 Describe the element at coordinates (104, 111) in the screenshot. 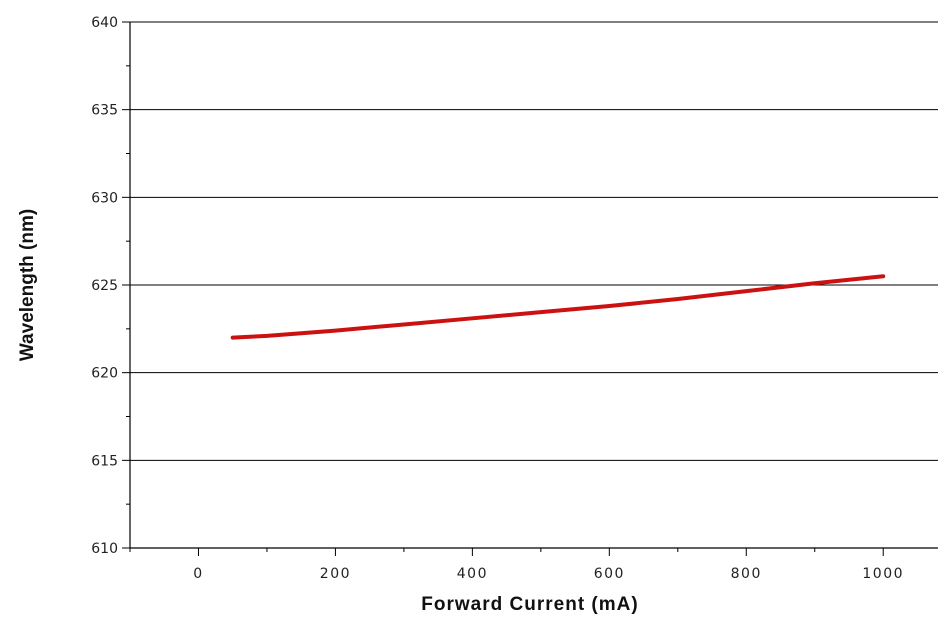

I see `y-tick-label: 635` at that location.